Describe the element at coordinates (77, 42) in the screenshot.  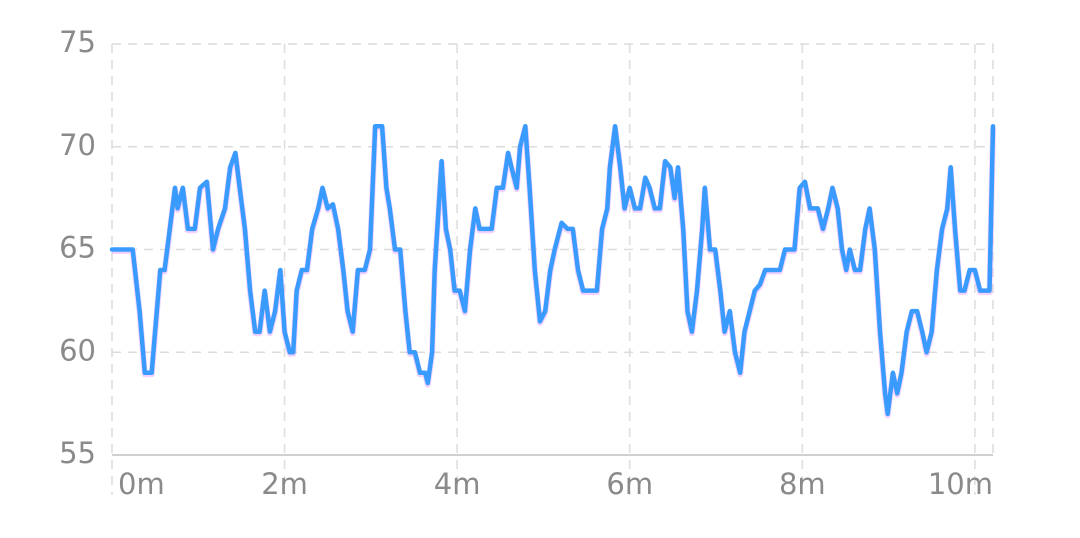
I see `y-tick-label: 75` at that location.